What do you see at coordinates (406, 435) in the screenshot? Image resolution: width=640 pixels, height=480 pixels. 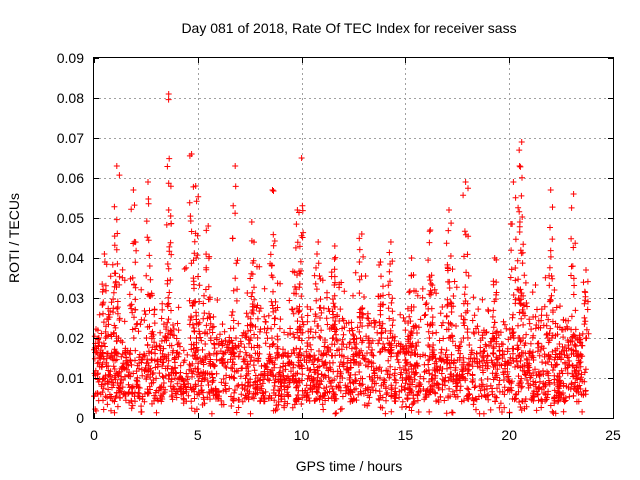 I see `x-tick-label: 15` at bounding box center [406, 435].